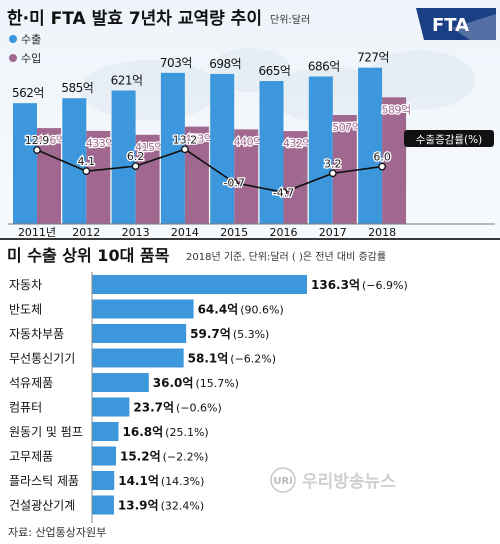 The width and height of the screenshot is (500, 544). Describe the element at coordinates (333, 232) in the screenshot. I see `x-tick-label: 2017` at that location.